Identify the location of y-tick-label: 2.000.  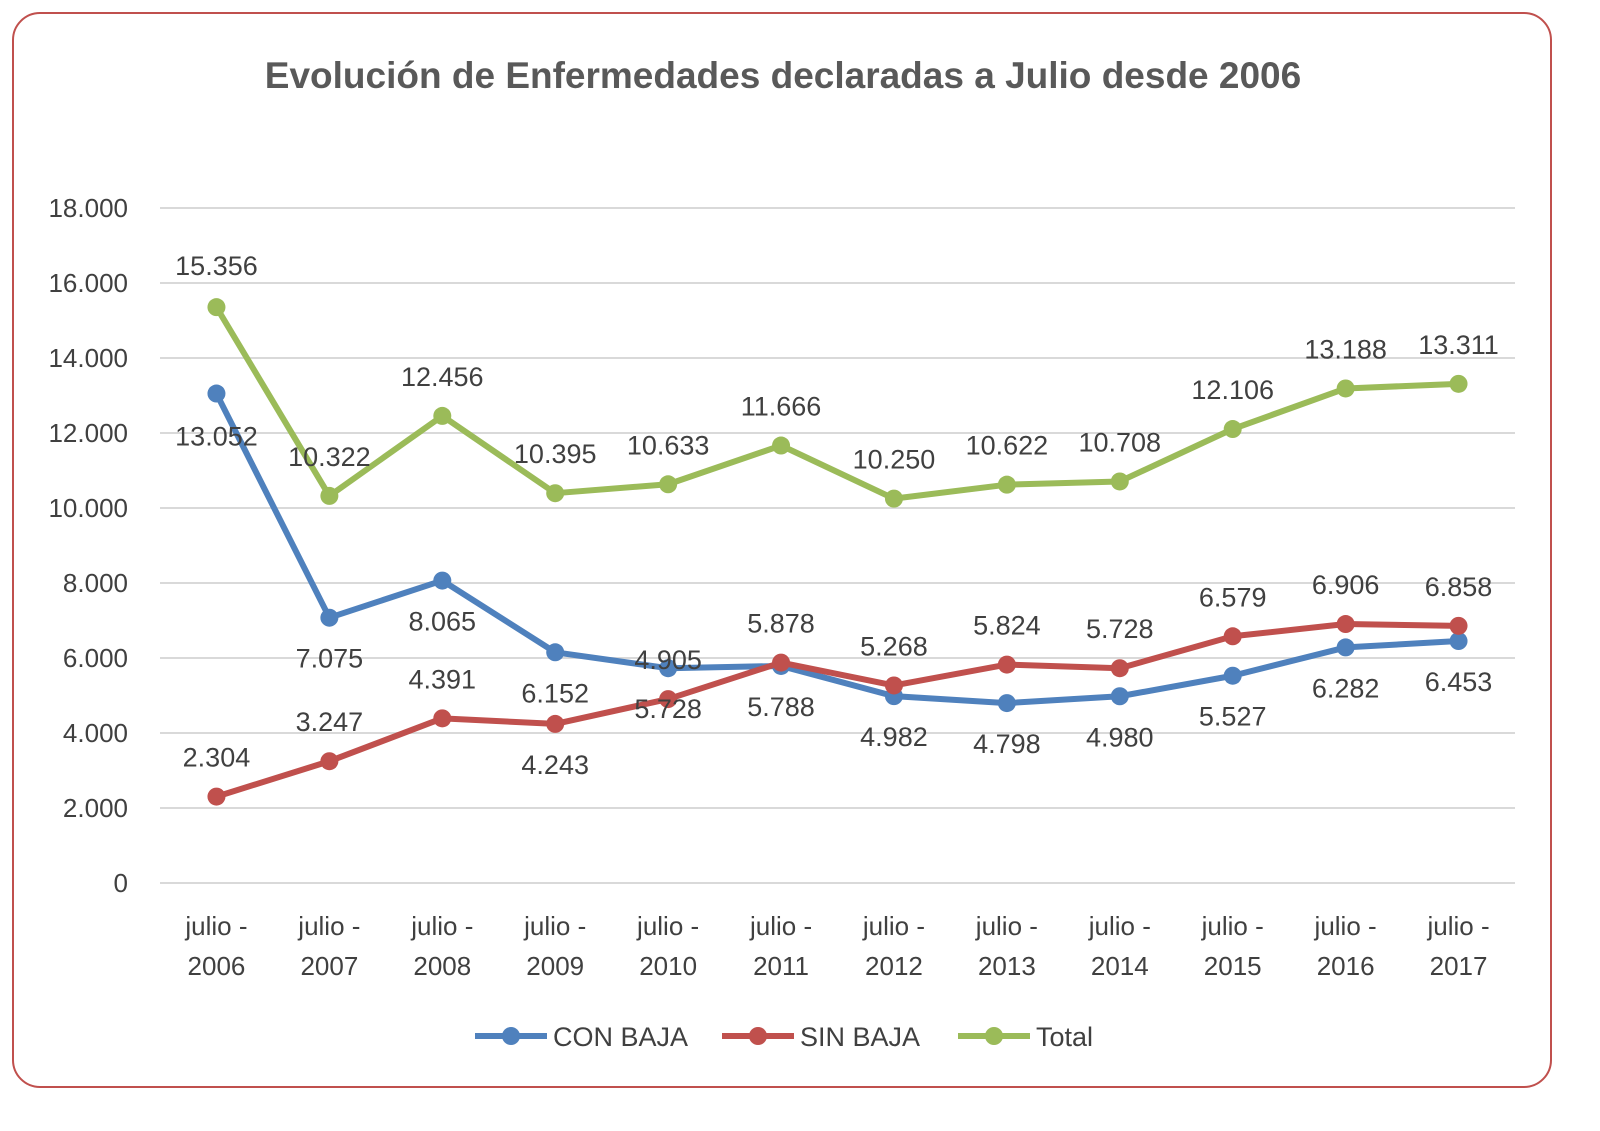
(95, 808).